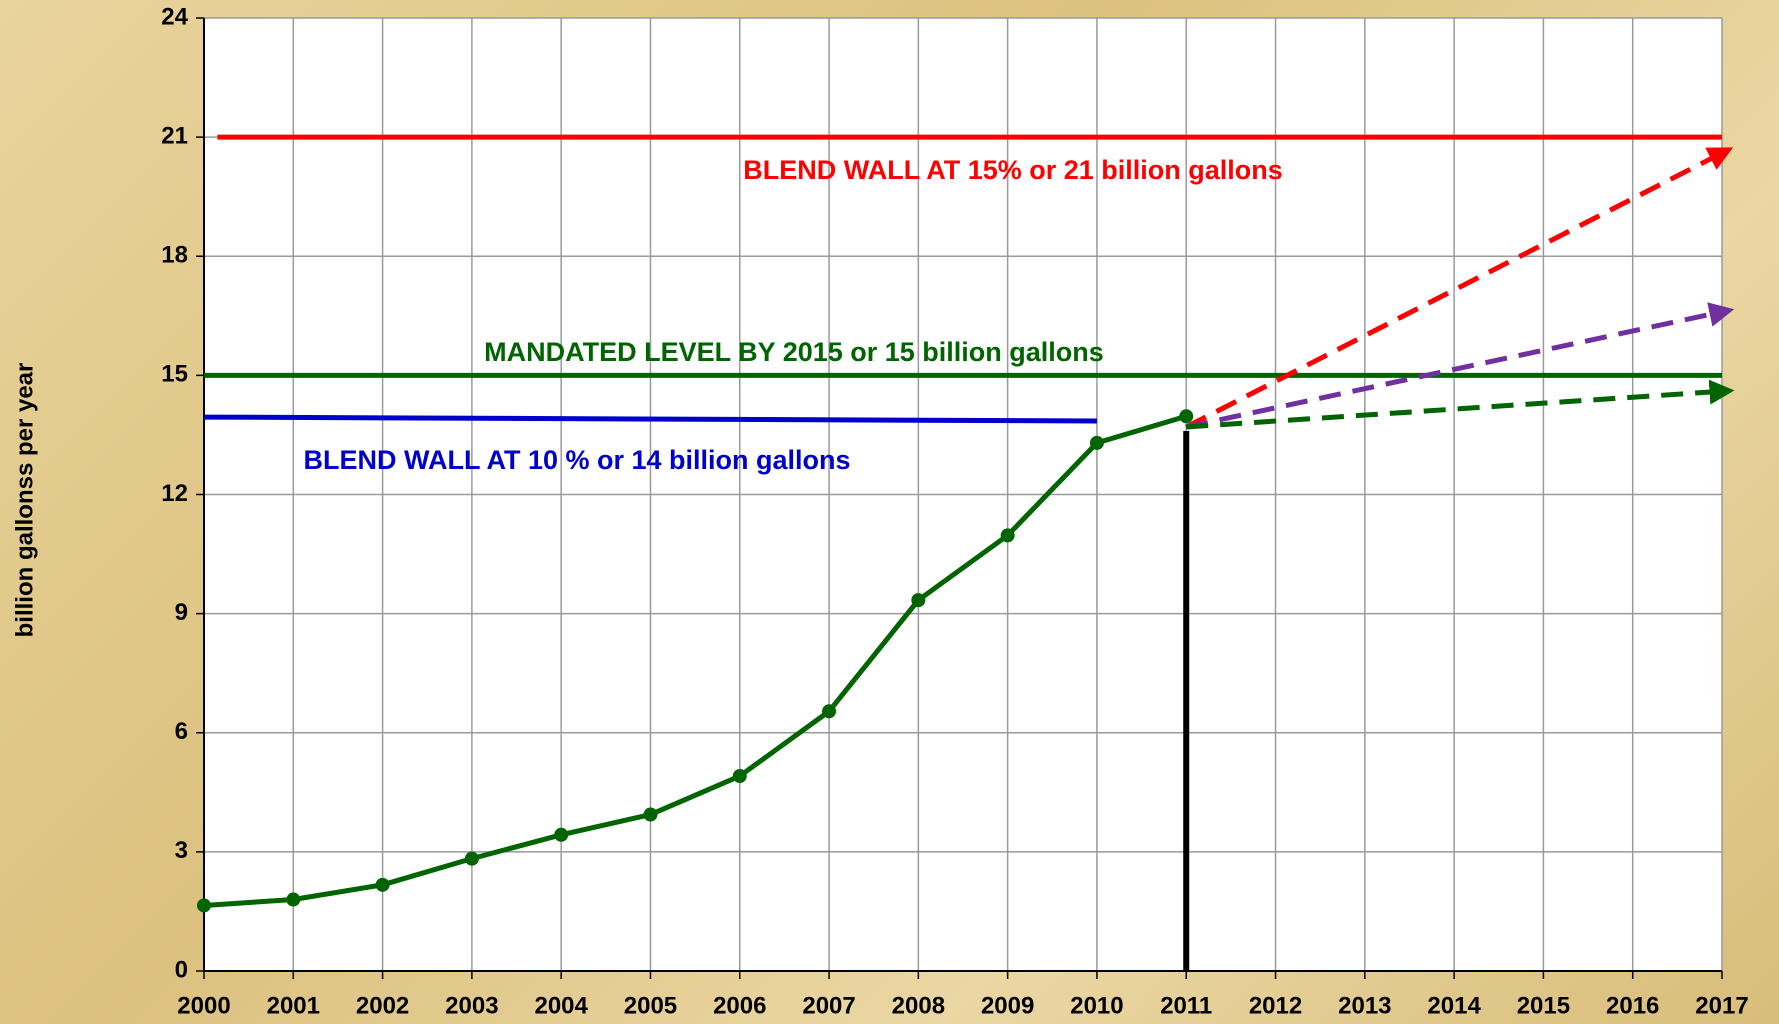 The width and height of the screenshot is (1779, 1024). I want to click on x-tick-label: 2009, so click(1007, 1005).